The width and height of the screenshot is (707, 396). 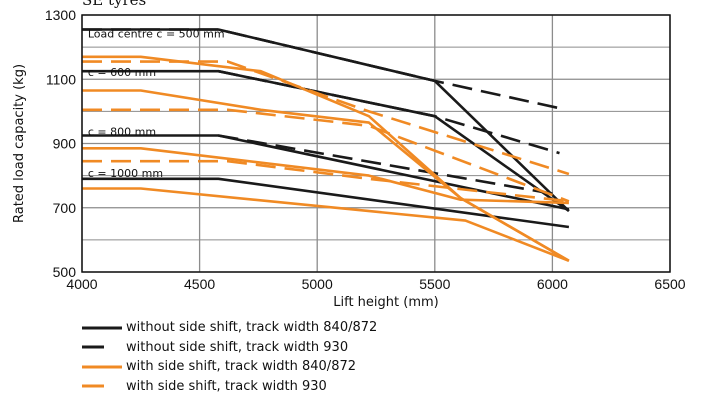 I want to click on y-axis-label: Rated load capacity (kg), so click(x=19, y=143).